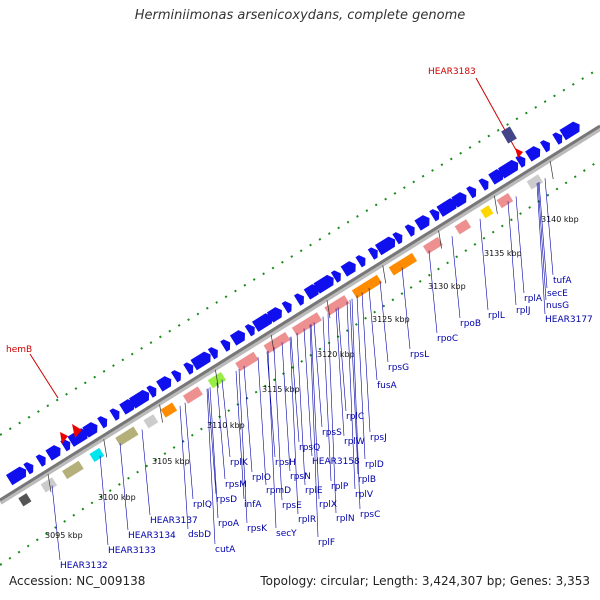 The height and width of the screenshot is (600, 600). I want to click on gene-label: dsbD, so click(199, 535).